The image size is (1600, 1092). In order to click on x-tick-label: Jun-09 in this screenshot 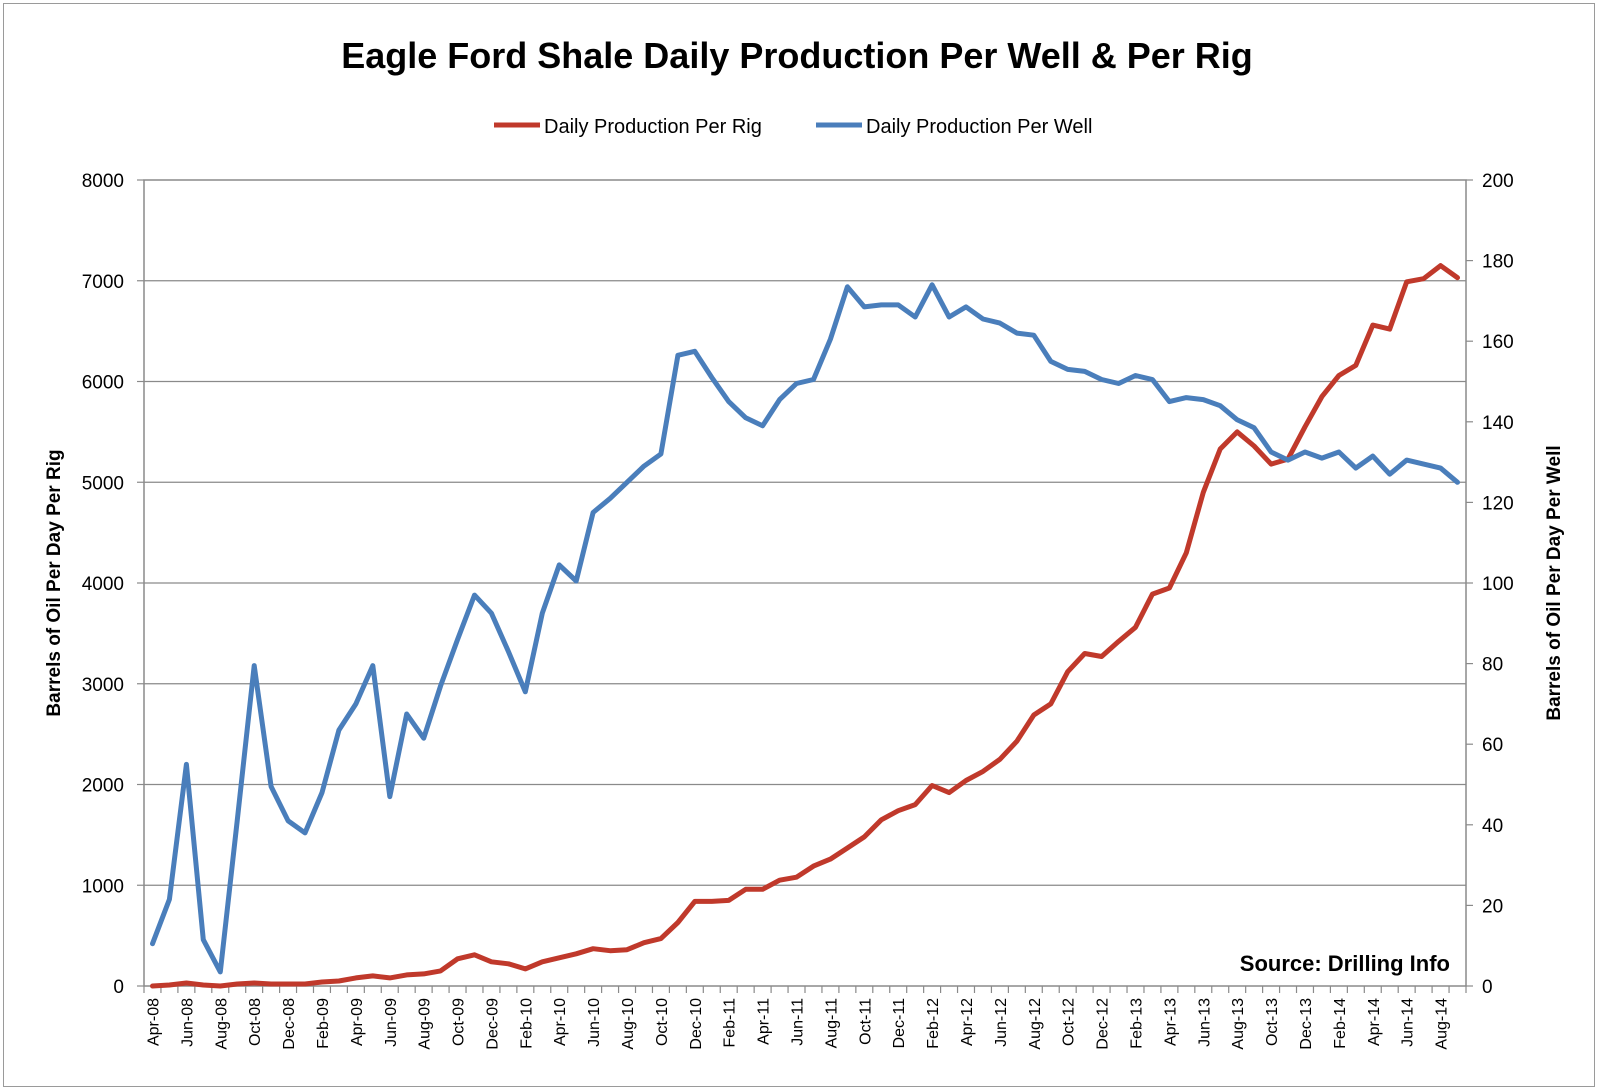, I will do `click(391, 1022)`.